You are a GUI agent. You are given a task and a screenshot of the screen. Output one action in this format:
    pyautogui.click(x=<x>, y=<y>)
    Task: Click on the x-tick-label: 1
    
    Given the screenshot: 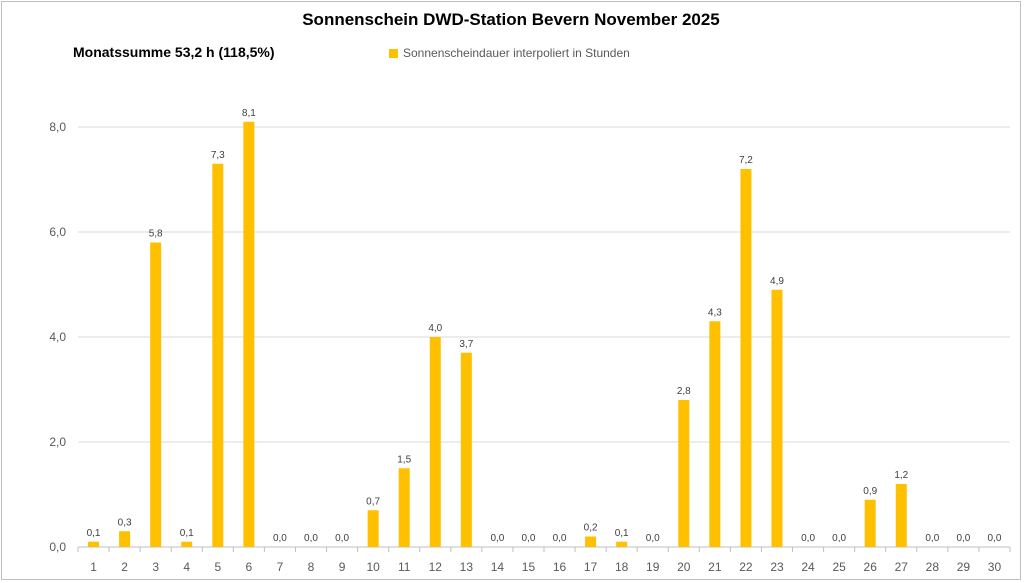 What is the action you would take?
    pyautogui.click(x=93, y=567)
    